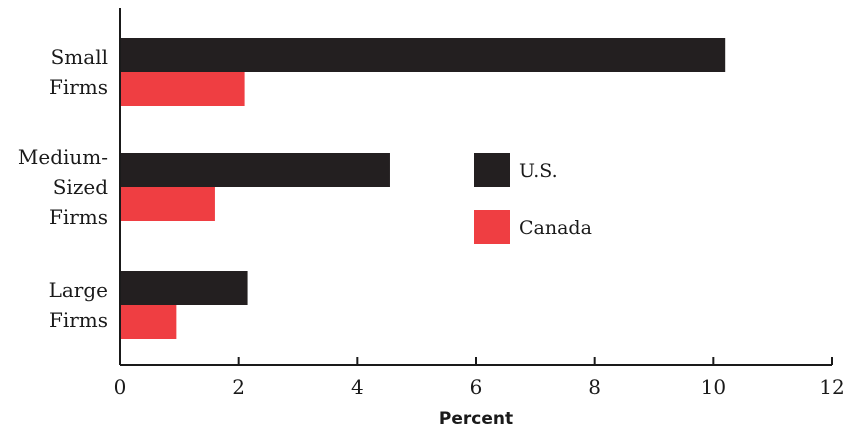  I want to click on x-ticks: 0 2 4 6 8 10 12, so click(478, 378).